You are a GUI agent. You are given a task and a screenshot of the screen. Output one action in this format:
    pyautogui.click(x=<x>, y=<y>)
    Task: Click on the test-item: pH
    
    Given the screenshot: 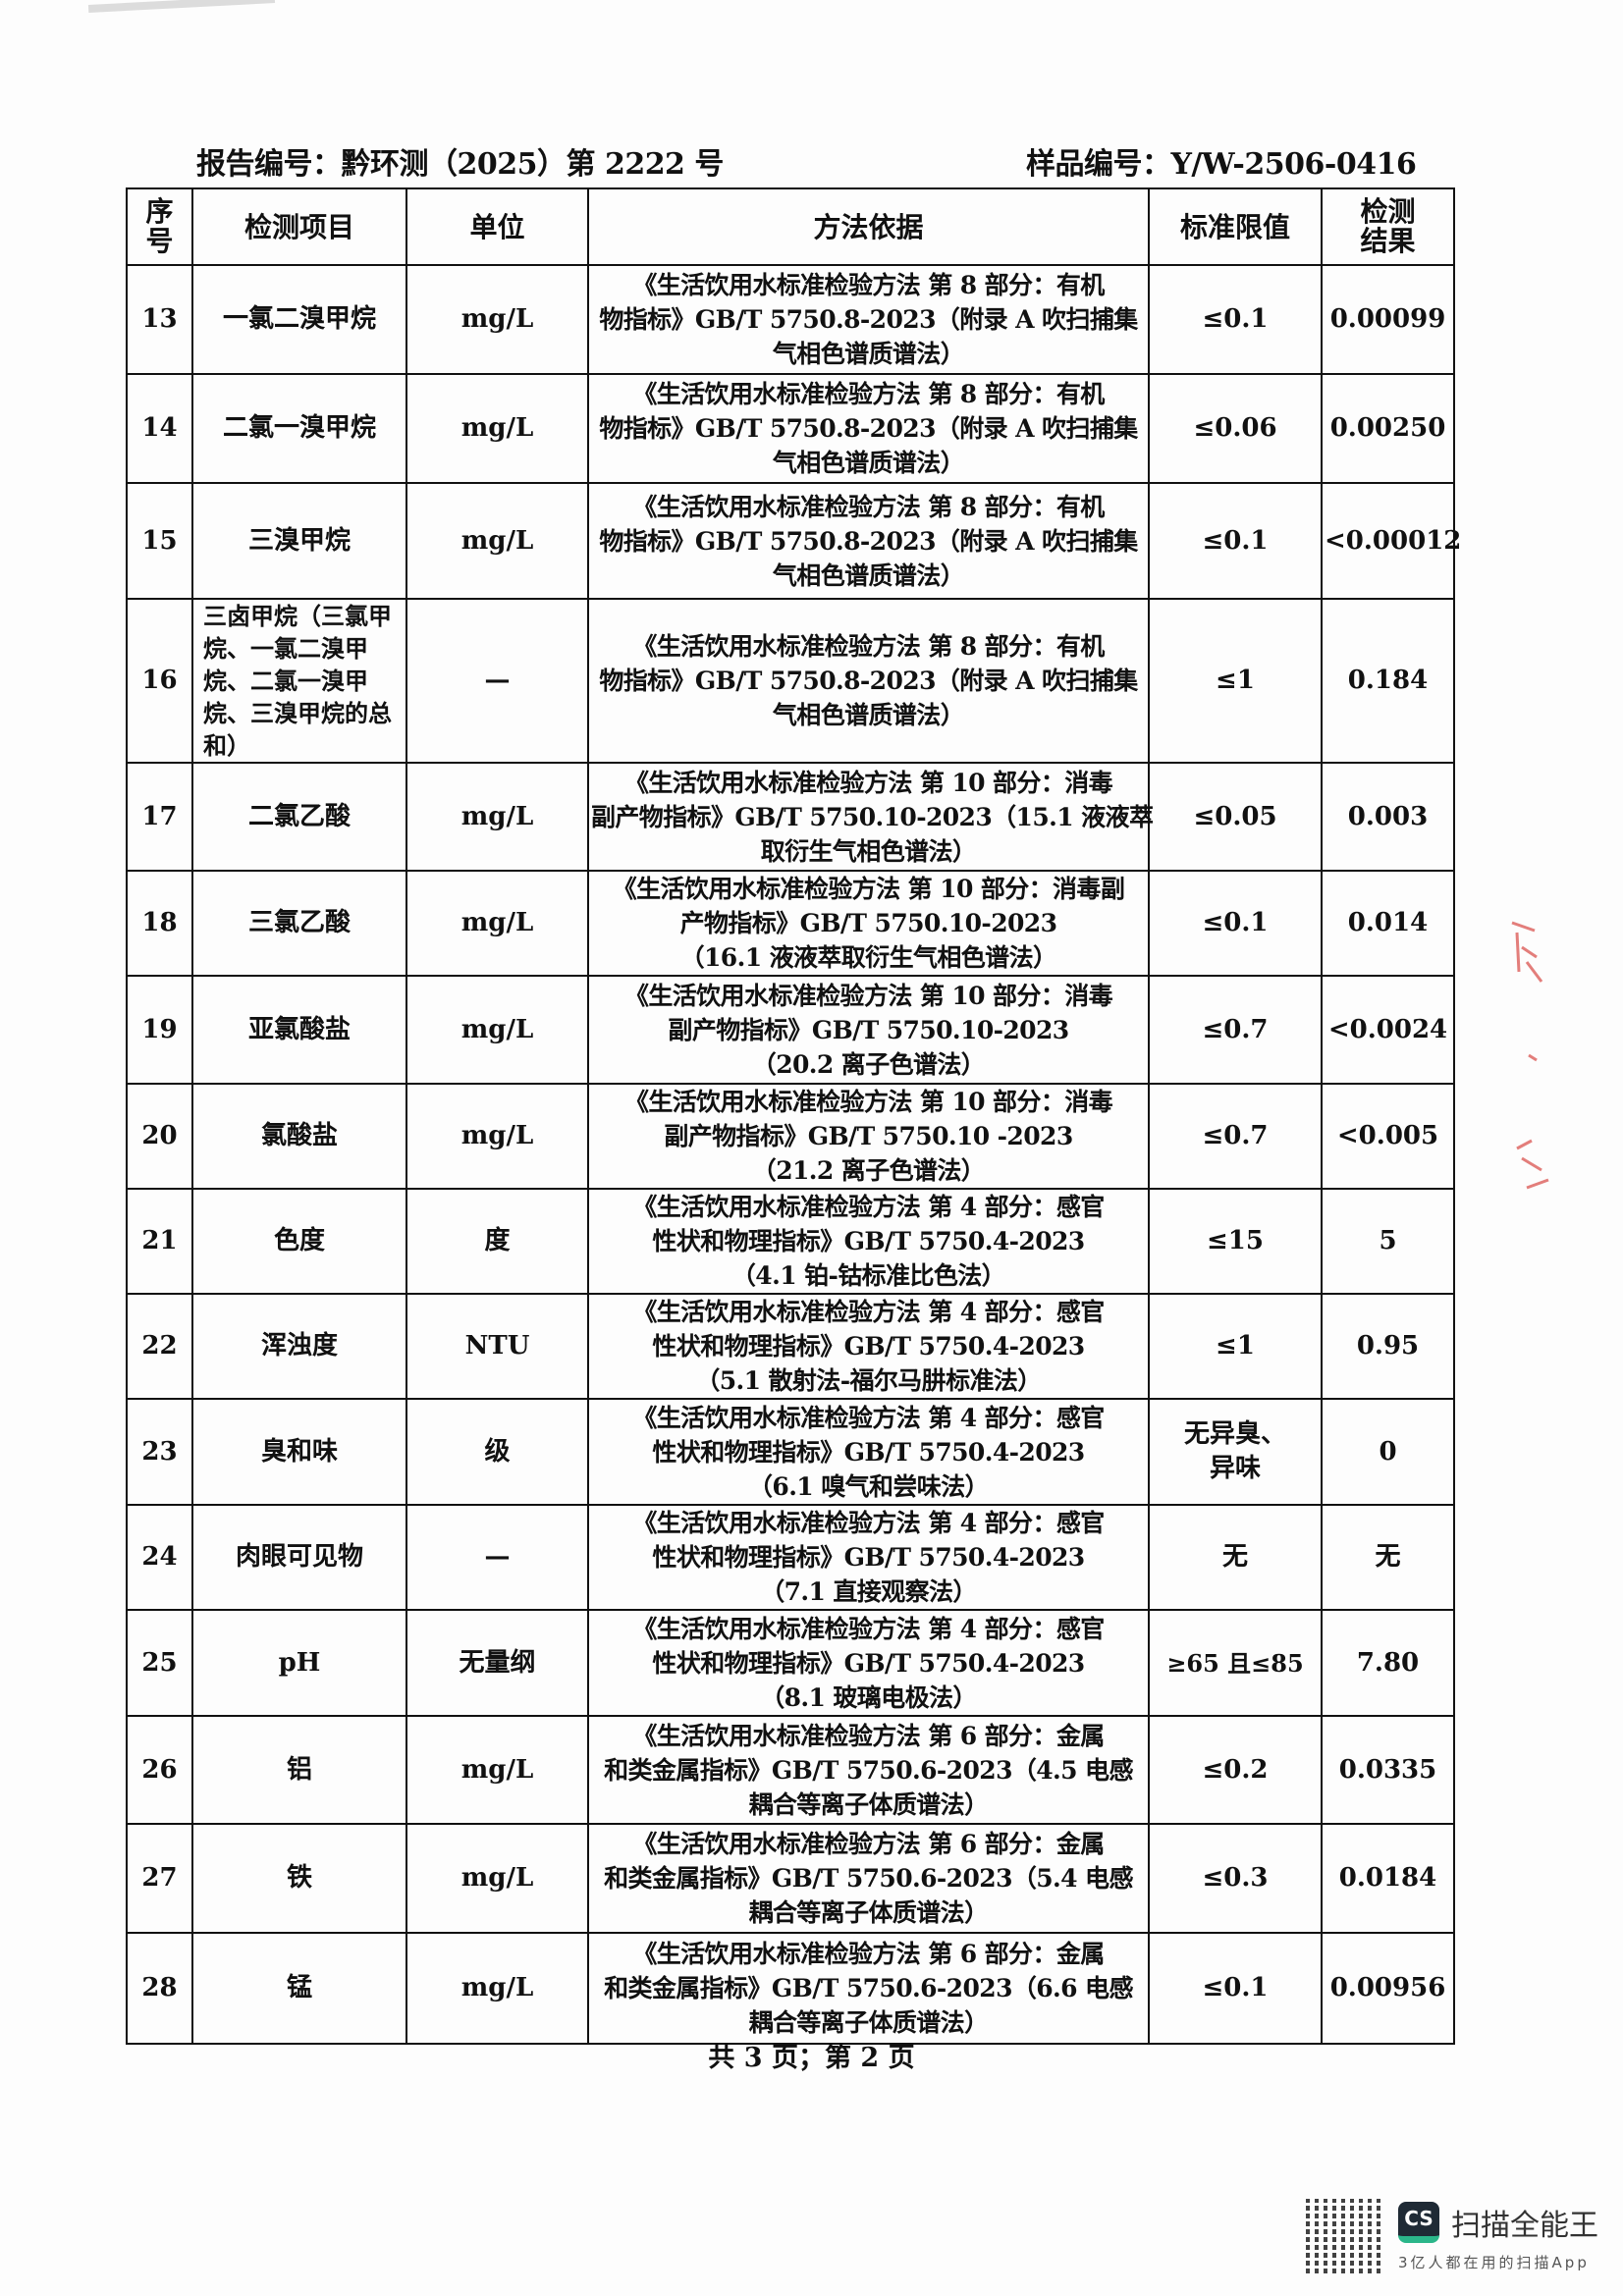 What is the action you would take?
    pyautogui.click(x=299, y=1663)
    